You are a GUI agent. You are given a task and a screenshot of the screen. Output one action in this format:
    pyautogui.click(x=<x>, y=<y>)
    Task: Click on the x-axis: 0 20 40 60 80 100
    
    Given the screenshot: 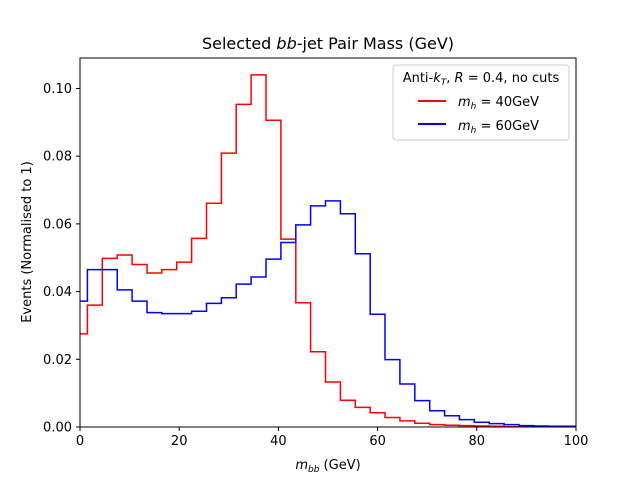 What is the action you would take?
    pyautogui.click(x=332, y=438)
    